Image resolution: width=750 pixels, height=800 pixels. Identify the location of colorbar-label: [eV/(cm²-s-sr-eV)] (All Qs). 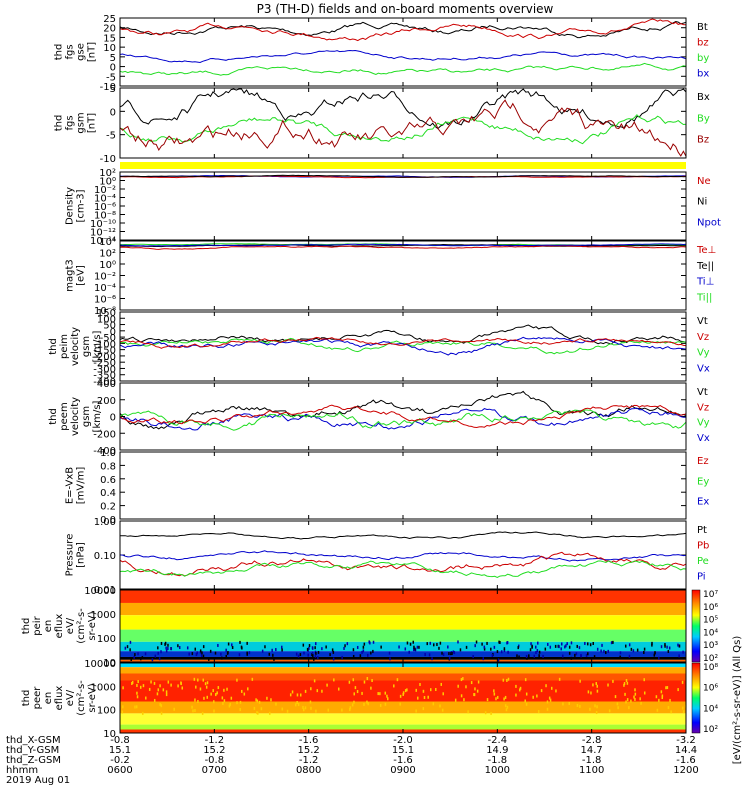
(737, 700).